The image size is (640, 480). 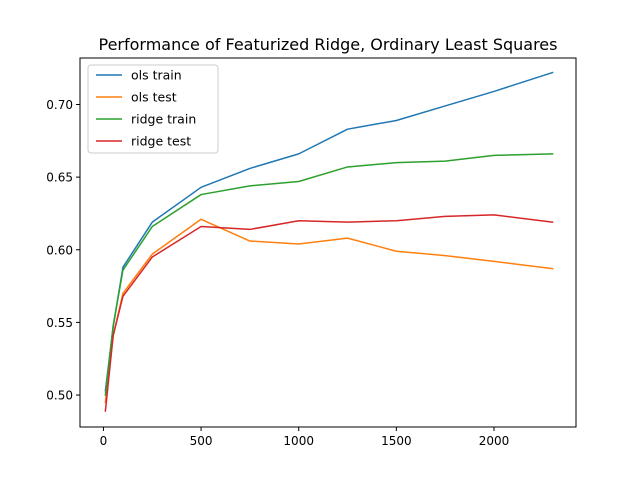 What do you see at coordinates (154, 97) in the screenshot?
I see `legend-label: ols test` at bounding box center [154, 97].